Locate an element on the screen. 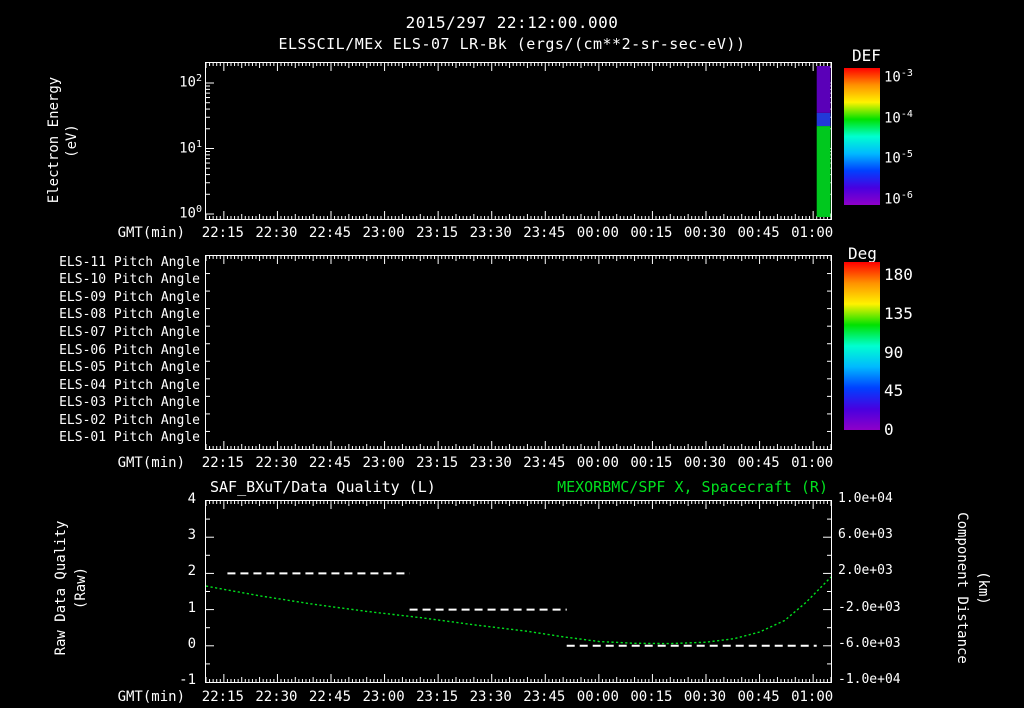 This screenshot has width=1024, height=708. panel3-right-y-axis-label: Component Distance is located at coordinates (962, 588).